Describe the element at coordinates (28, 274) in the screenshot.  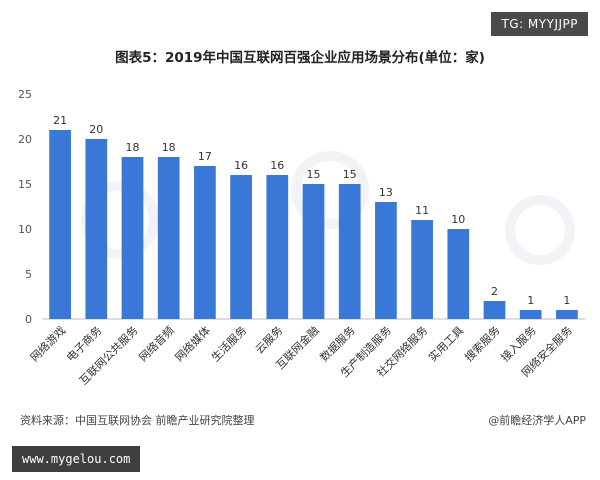
I see `y-tick-label: 5` at that location.